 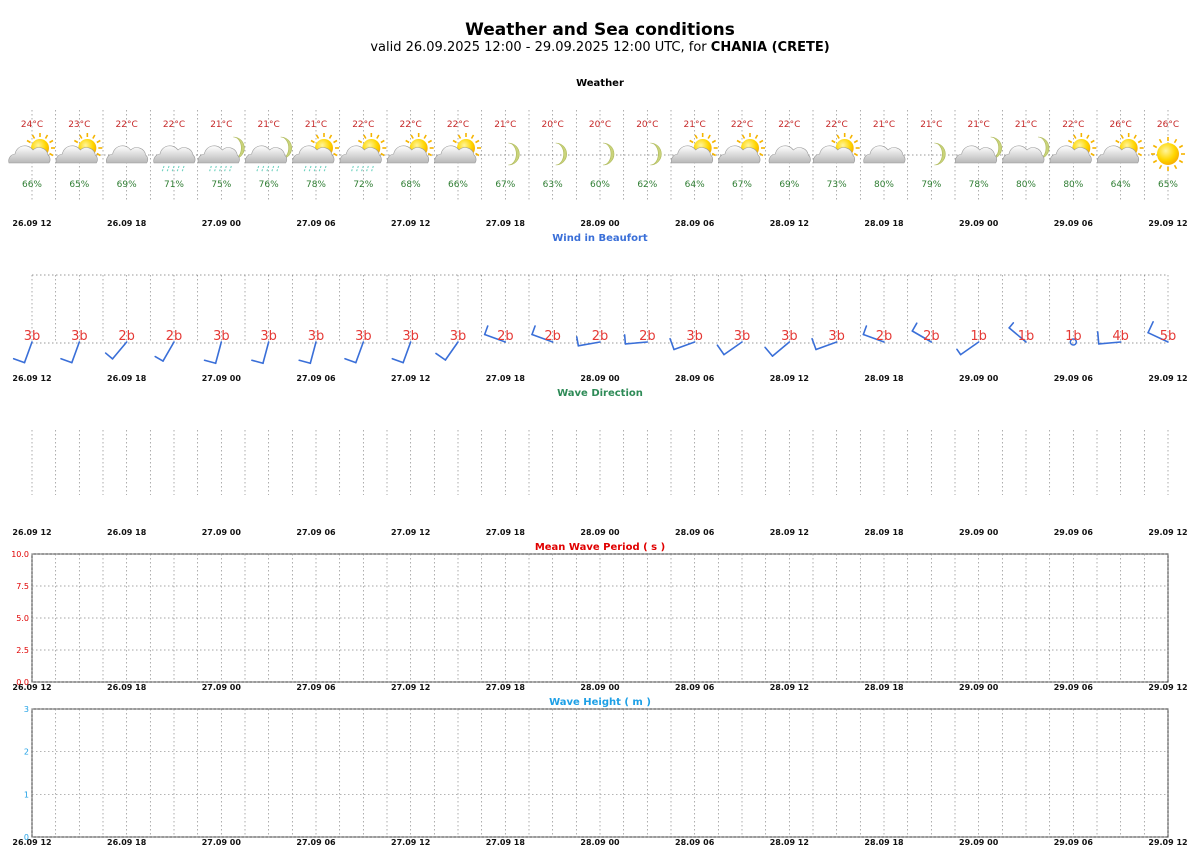 I want to click on cloud-icon, so click(x=789, y=154).